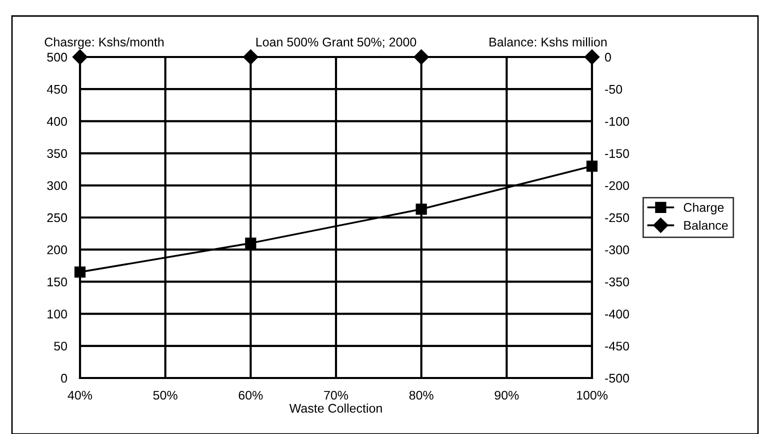  What do you see at coordinates (617, 249) in the screenshot?
I see `y2-tick-label: -300` at bounding box center [617, 249].